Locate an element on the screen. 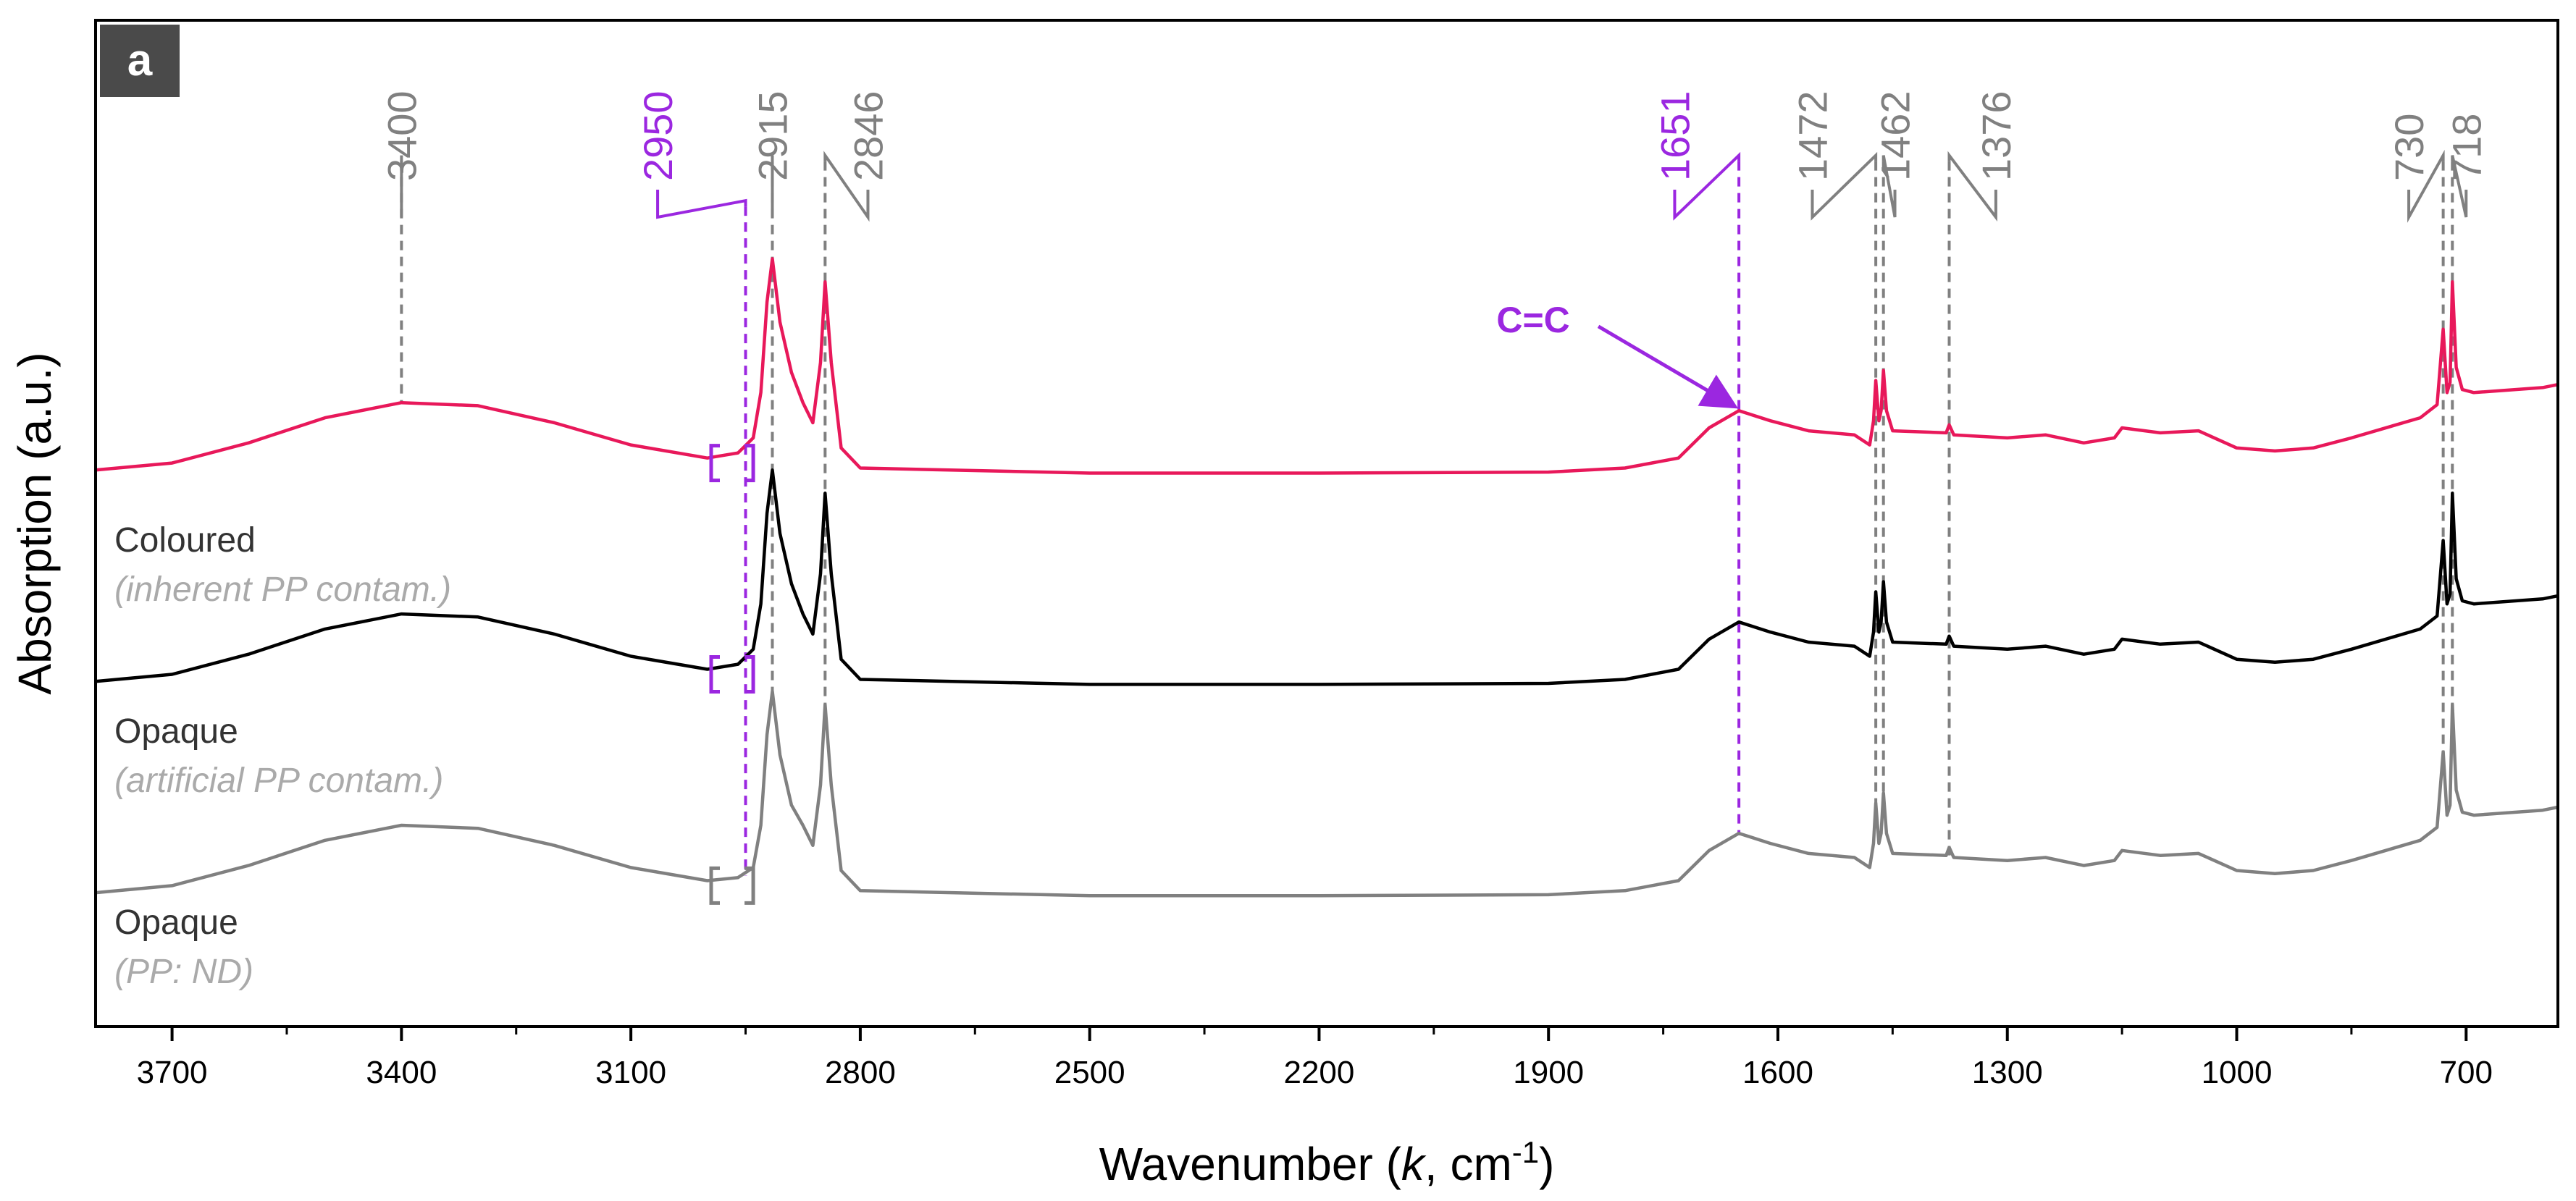  panel-label: a is located at coordinates (140, 60).